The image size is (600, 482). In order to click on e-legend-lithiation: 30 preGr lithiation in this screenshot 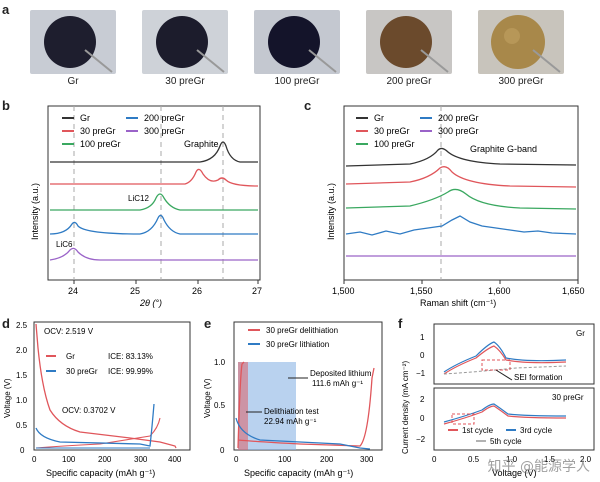, I will do `click(297, 344)`.